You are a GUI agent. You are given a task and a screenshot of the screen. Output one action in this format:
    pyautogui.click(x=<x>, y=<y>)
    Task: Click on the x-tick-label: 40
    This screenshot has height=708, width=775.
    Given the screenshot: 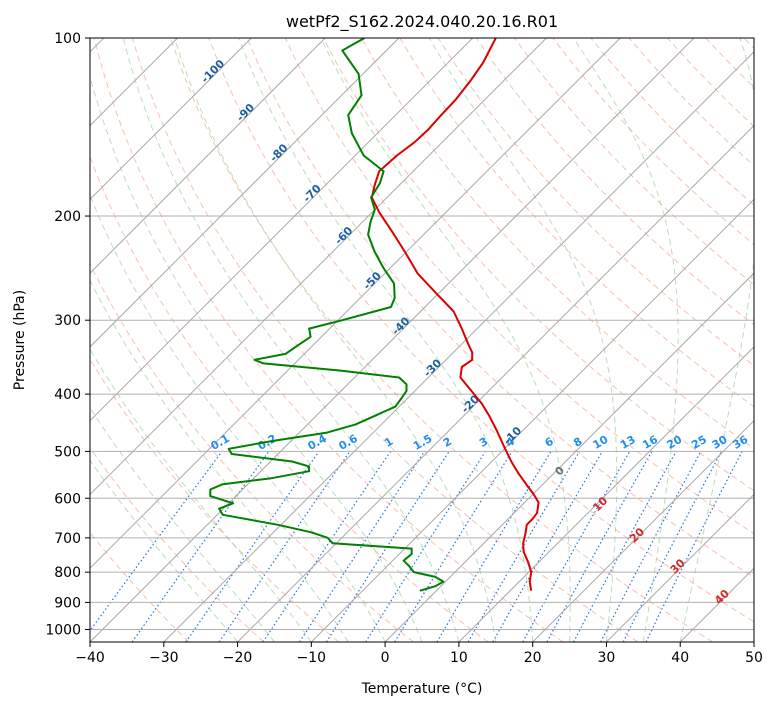 What is the action you would take?
    pyautogui.click(x=680, y=658)
    